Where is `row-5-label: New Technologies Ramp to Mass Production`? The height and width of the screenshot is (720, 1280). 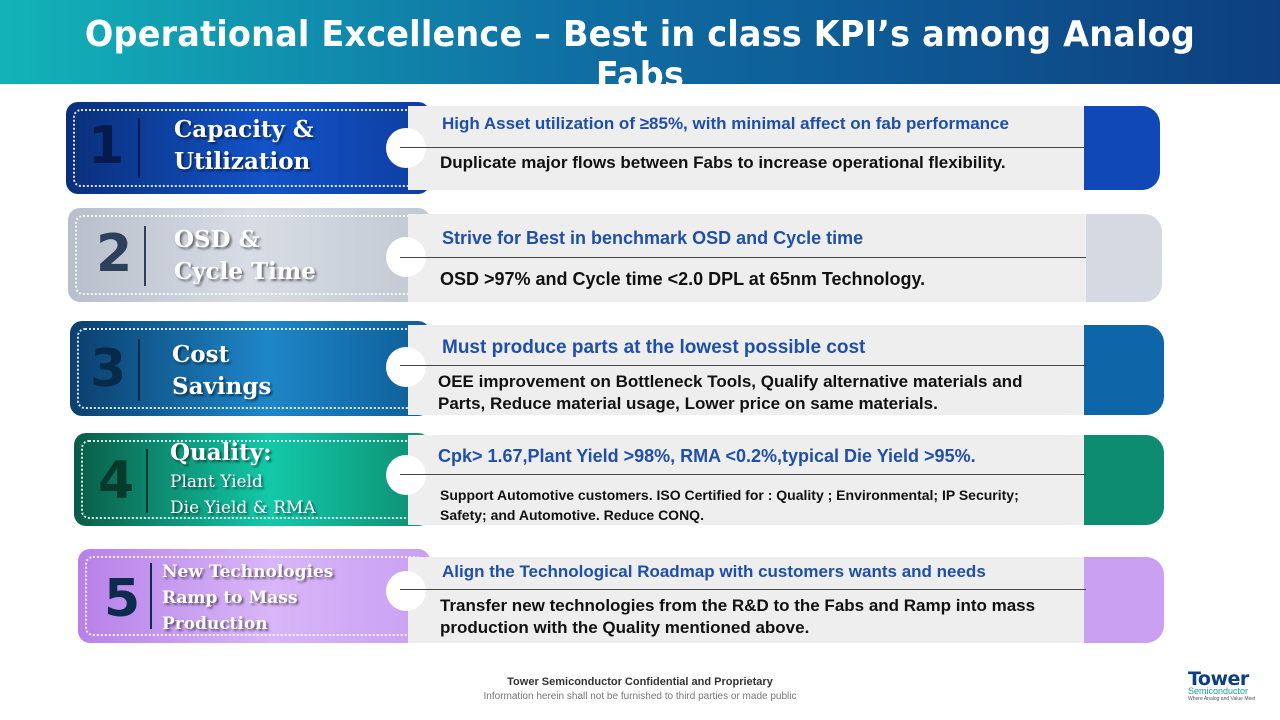
row-5-label: New Technologies Ramp to Mass Production is located at coordinates (247, 598).